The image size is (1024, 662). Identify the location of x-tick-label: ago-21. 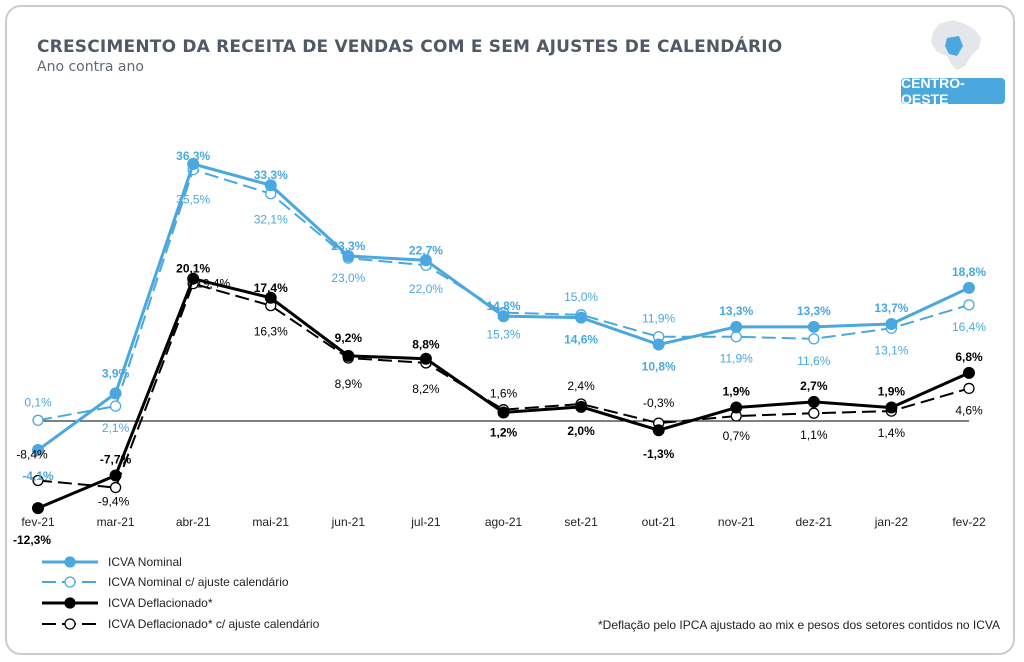
(504, 522).